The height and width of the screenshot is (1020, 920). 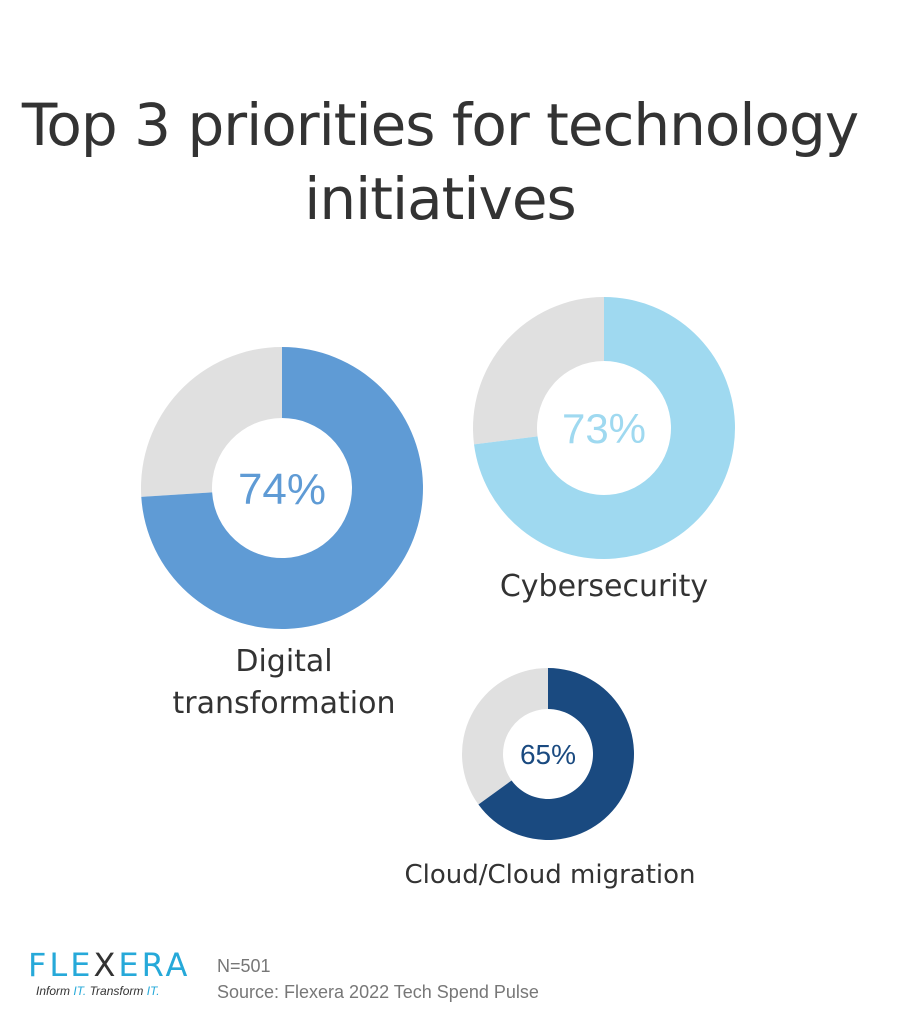 What do you see at coordinates (284, 661) in the screenshot?
I see `label-line: Digital` at bounding box center [284, 661].